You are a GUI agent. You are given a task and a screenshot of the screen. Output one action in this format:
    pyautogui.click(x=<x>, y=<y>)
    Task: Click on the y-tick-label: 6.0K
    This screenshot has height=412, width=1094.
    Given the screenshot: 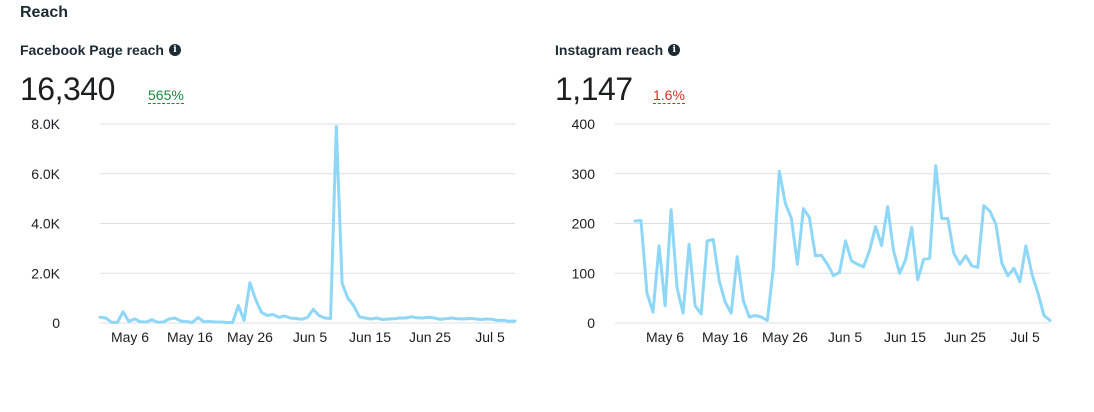 What is the action you would take?
    pyautogui.click(x=45, y=174)
    